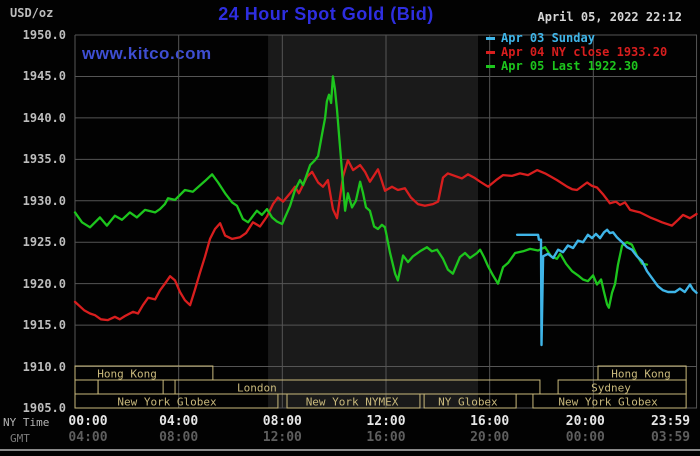 The width and height of the screenshot is (700, 456). Describe the element at coordinates (490, 437) in the screenshot. I see `x-tick-gmt: 20:00` at that location.